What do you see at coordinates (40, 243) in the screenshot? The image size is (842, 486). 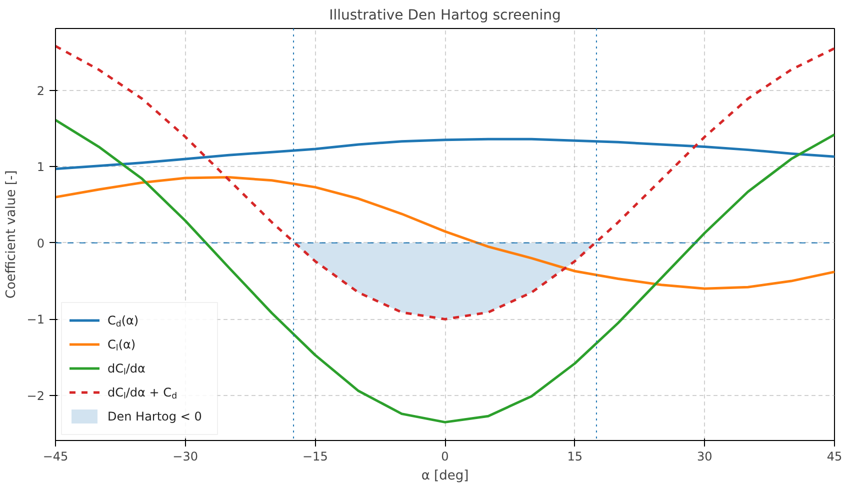 I see `y-tick-label: 0` at bounding box center [40, 243].